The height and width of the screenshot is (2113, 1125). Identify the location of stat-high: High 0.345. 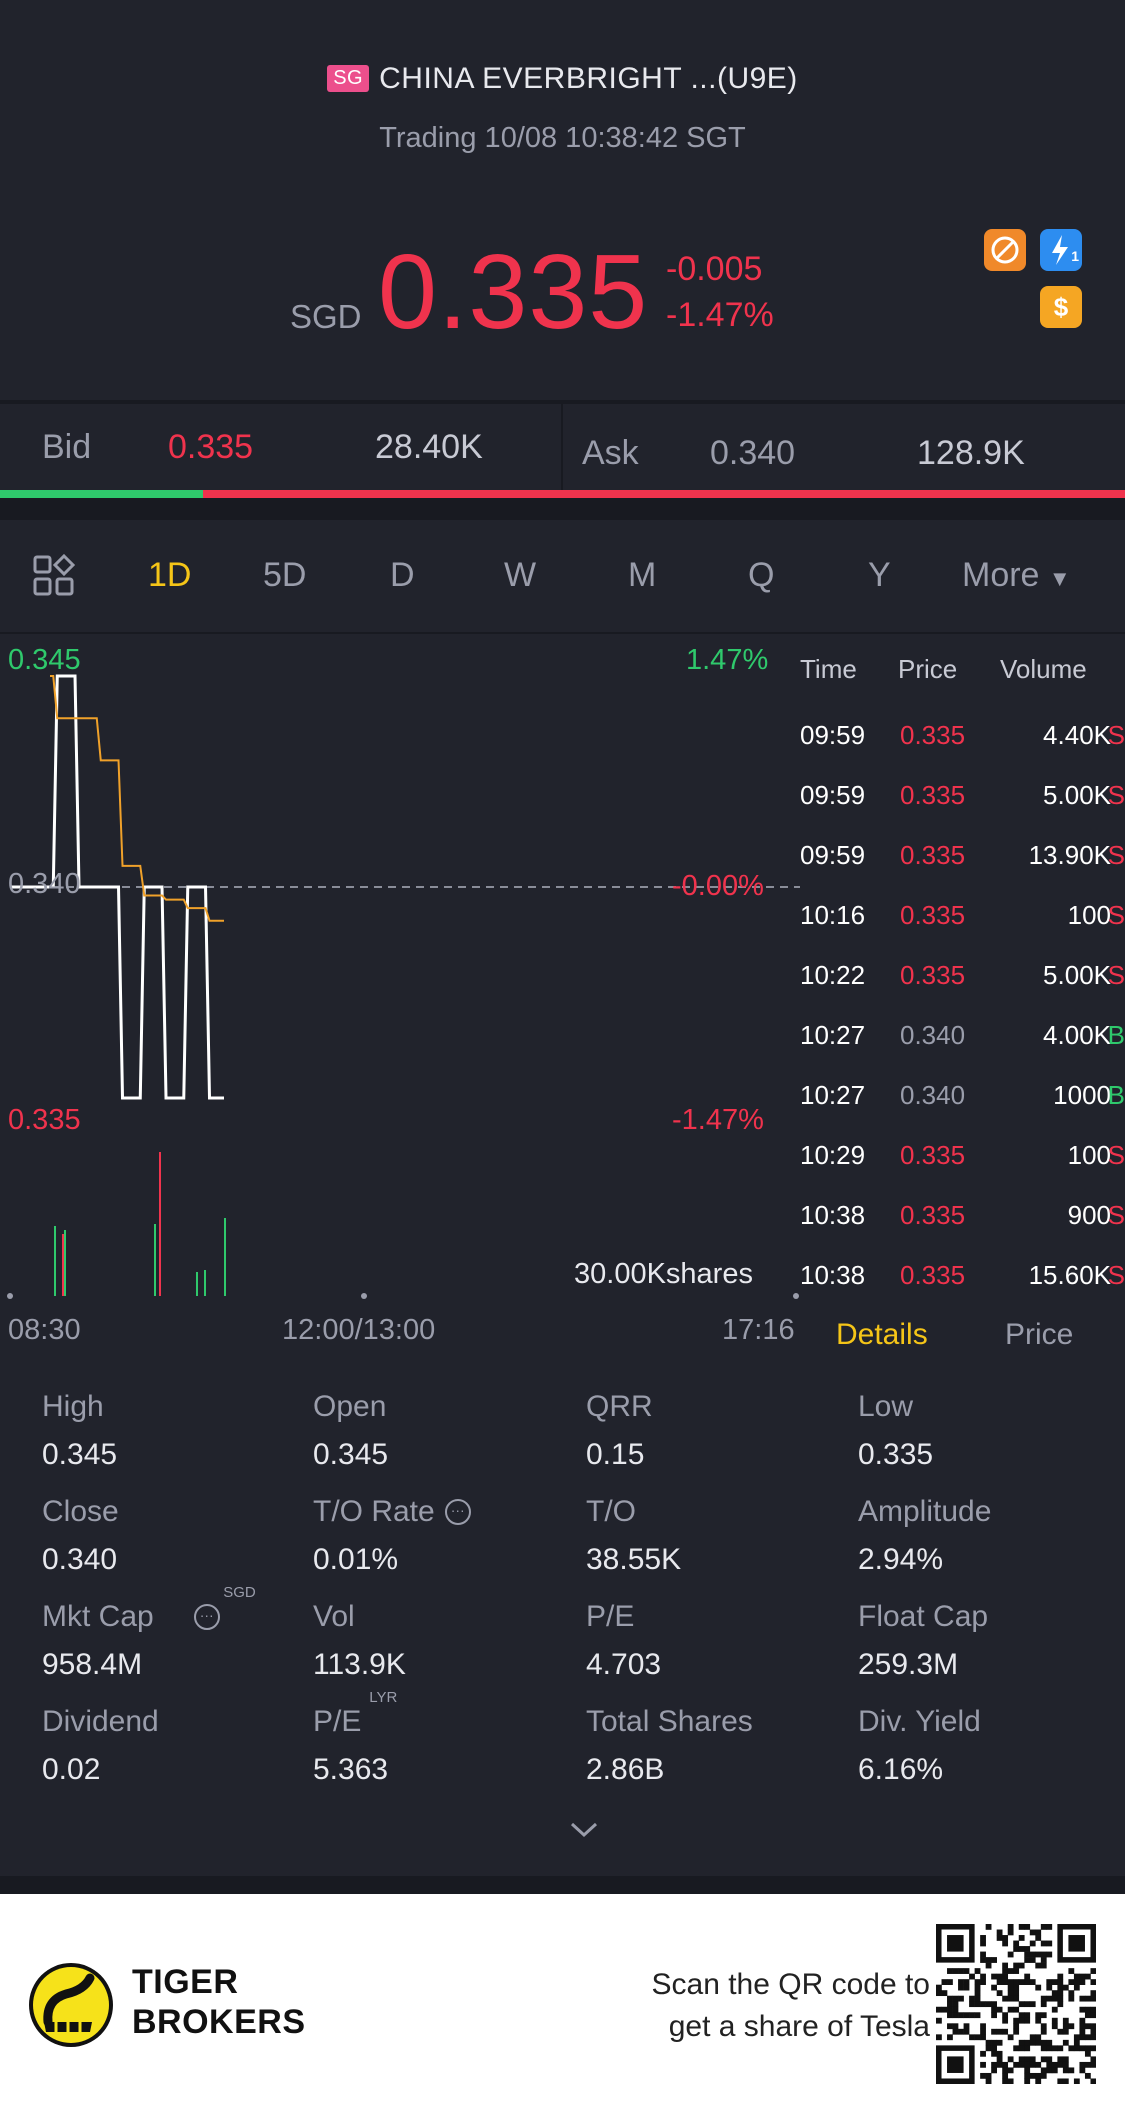
(177, 1431).